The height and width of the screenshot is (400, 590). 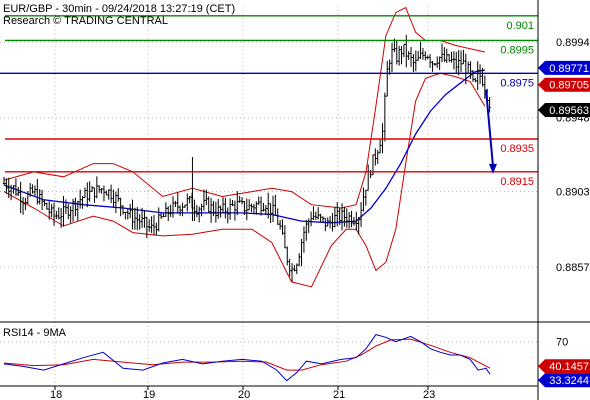 I want to click on rsi-title: RSI14 - 9MA, so click(x=35, y=333).